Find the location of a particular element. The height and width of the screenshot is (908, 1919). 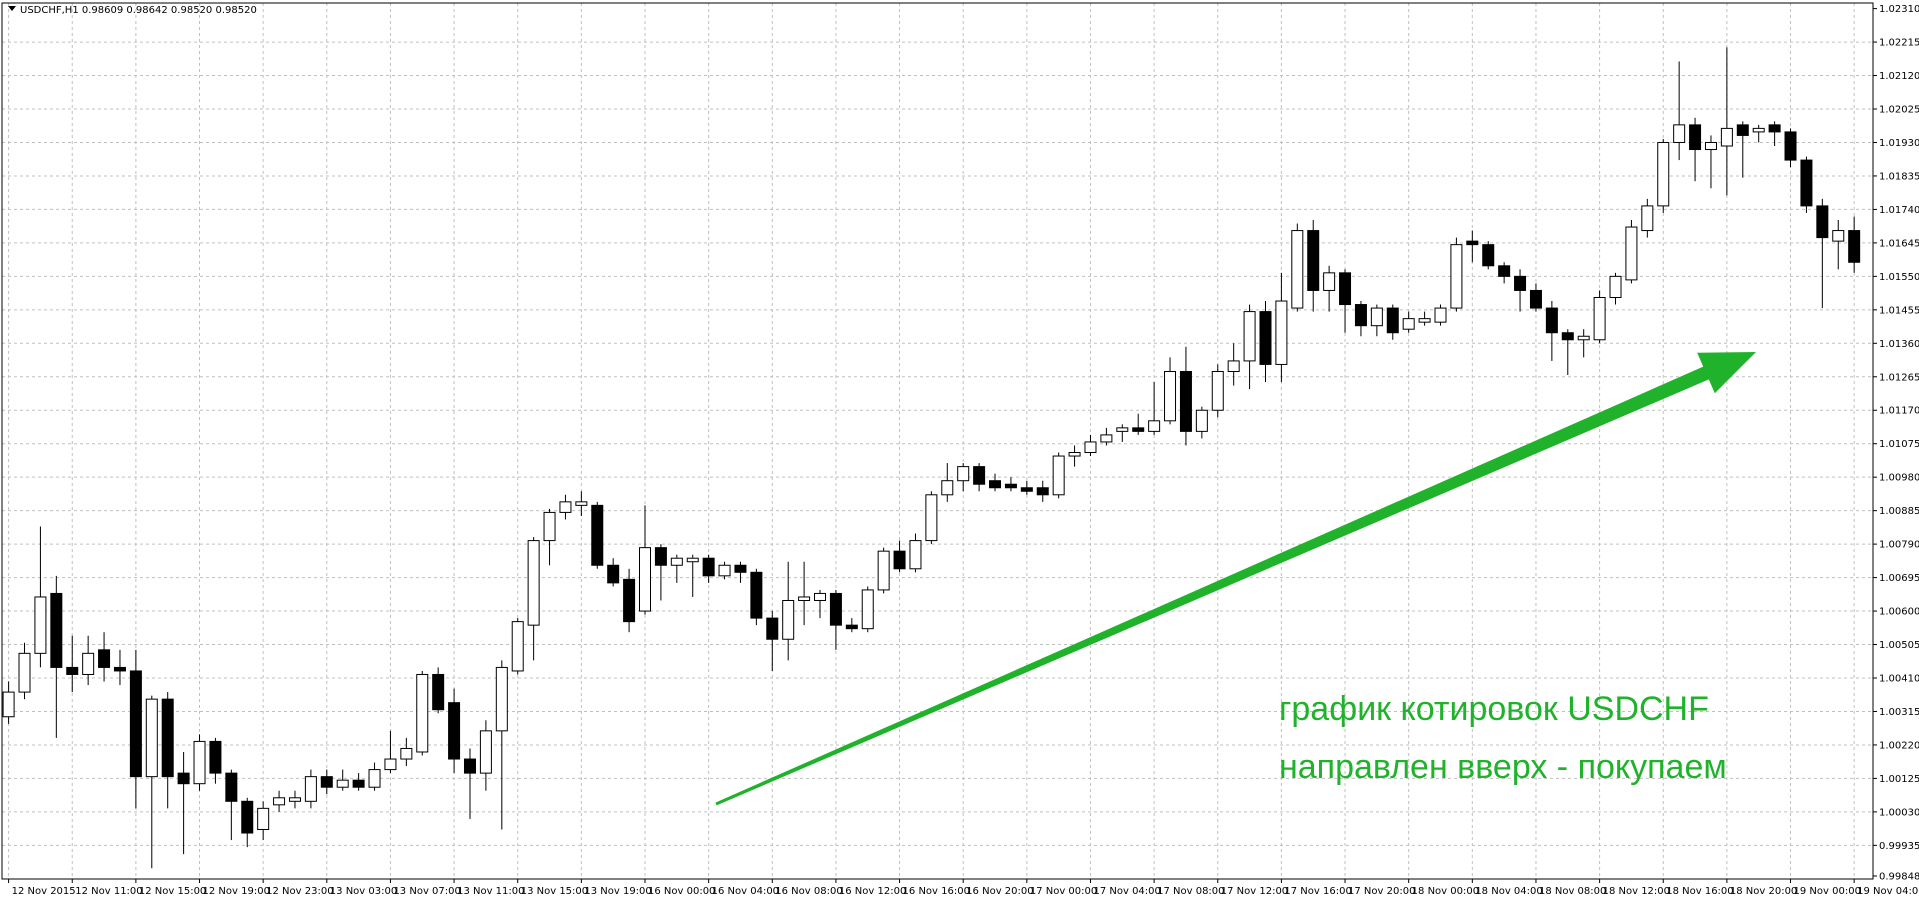

y-tick-label: 1.00220 is located at coordinates (1899, 745).